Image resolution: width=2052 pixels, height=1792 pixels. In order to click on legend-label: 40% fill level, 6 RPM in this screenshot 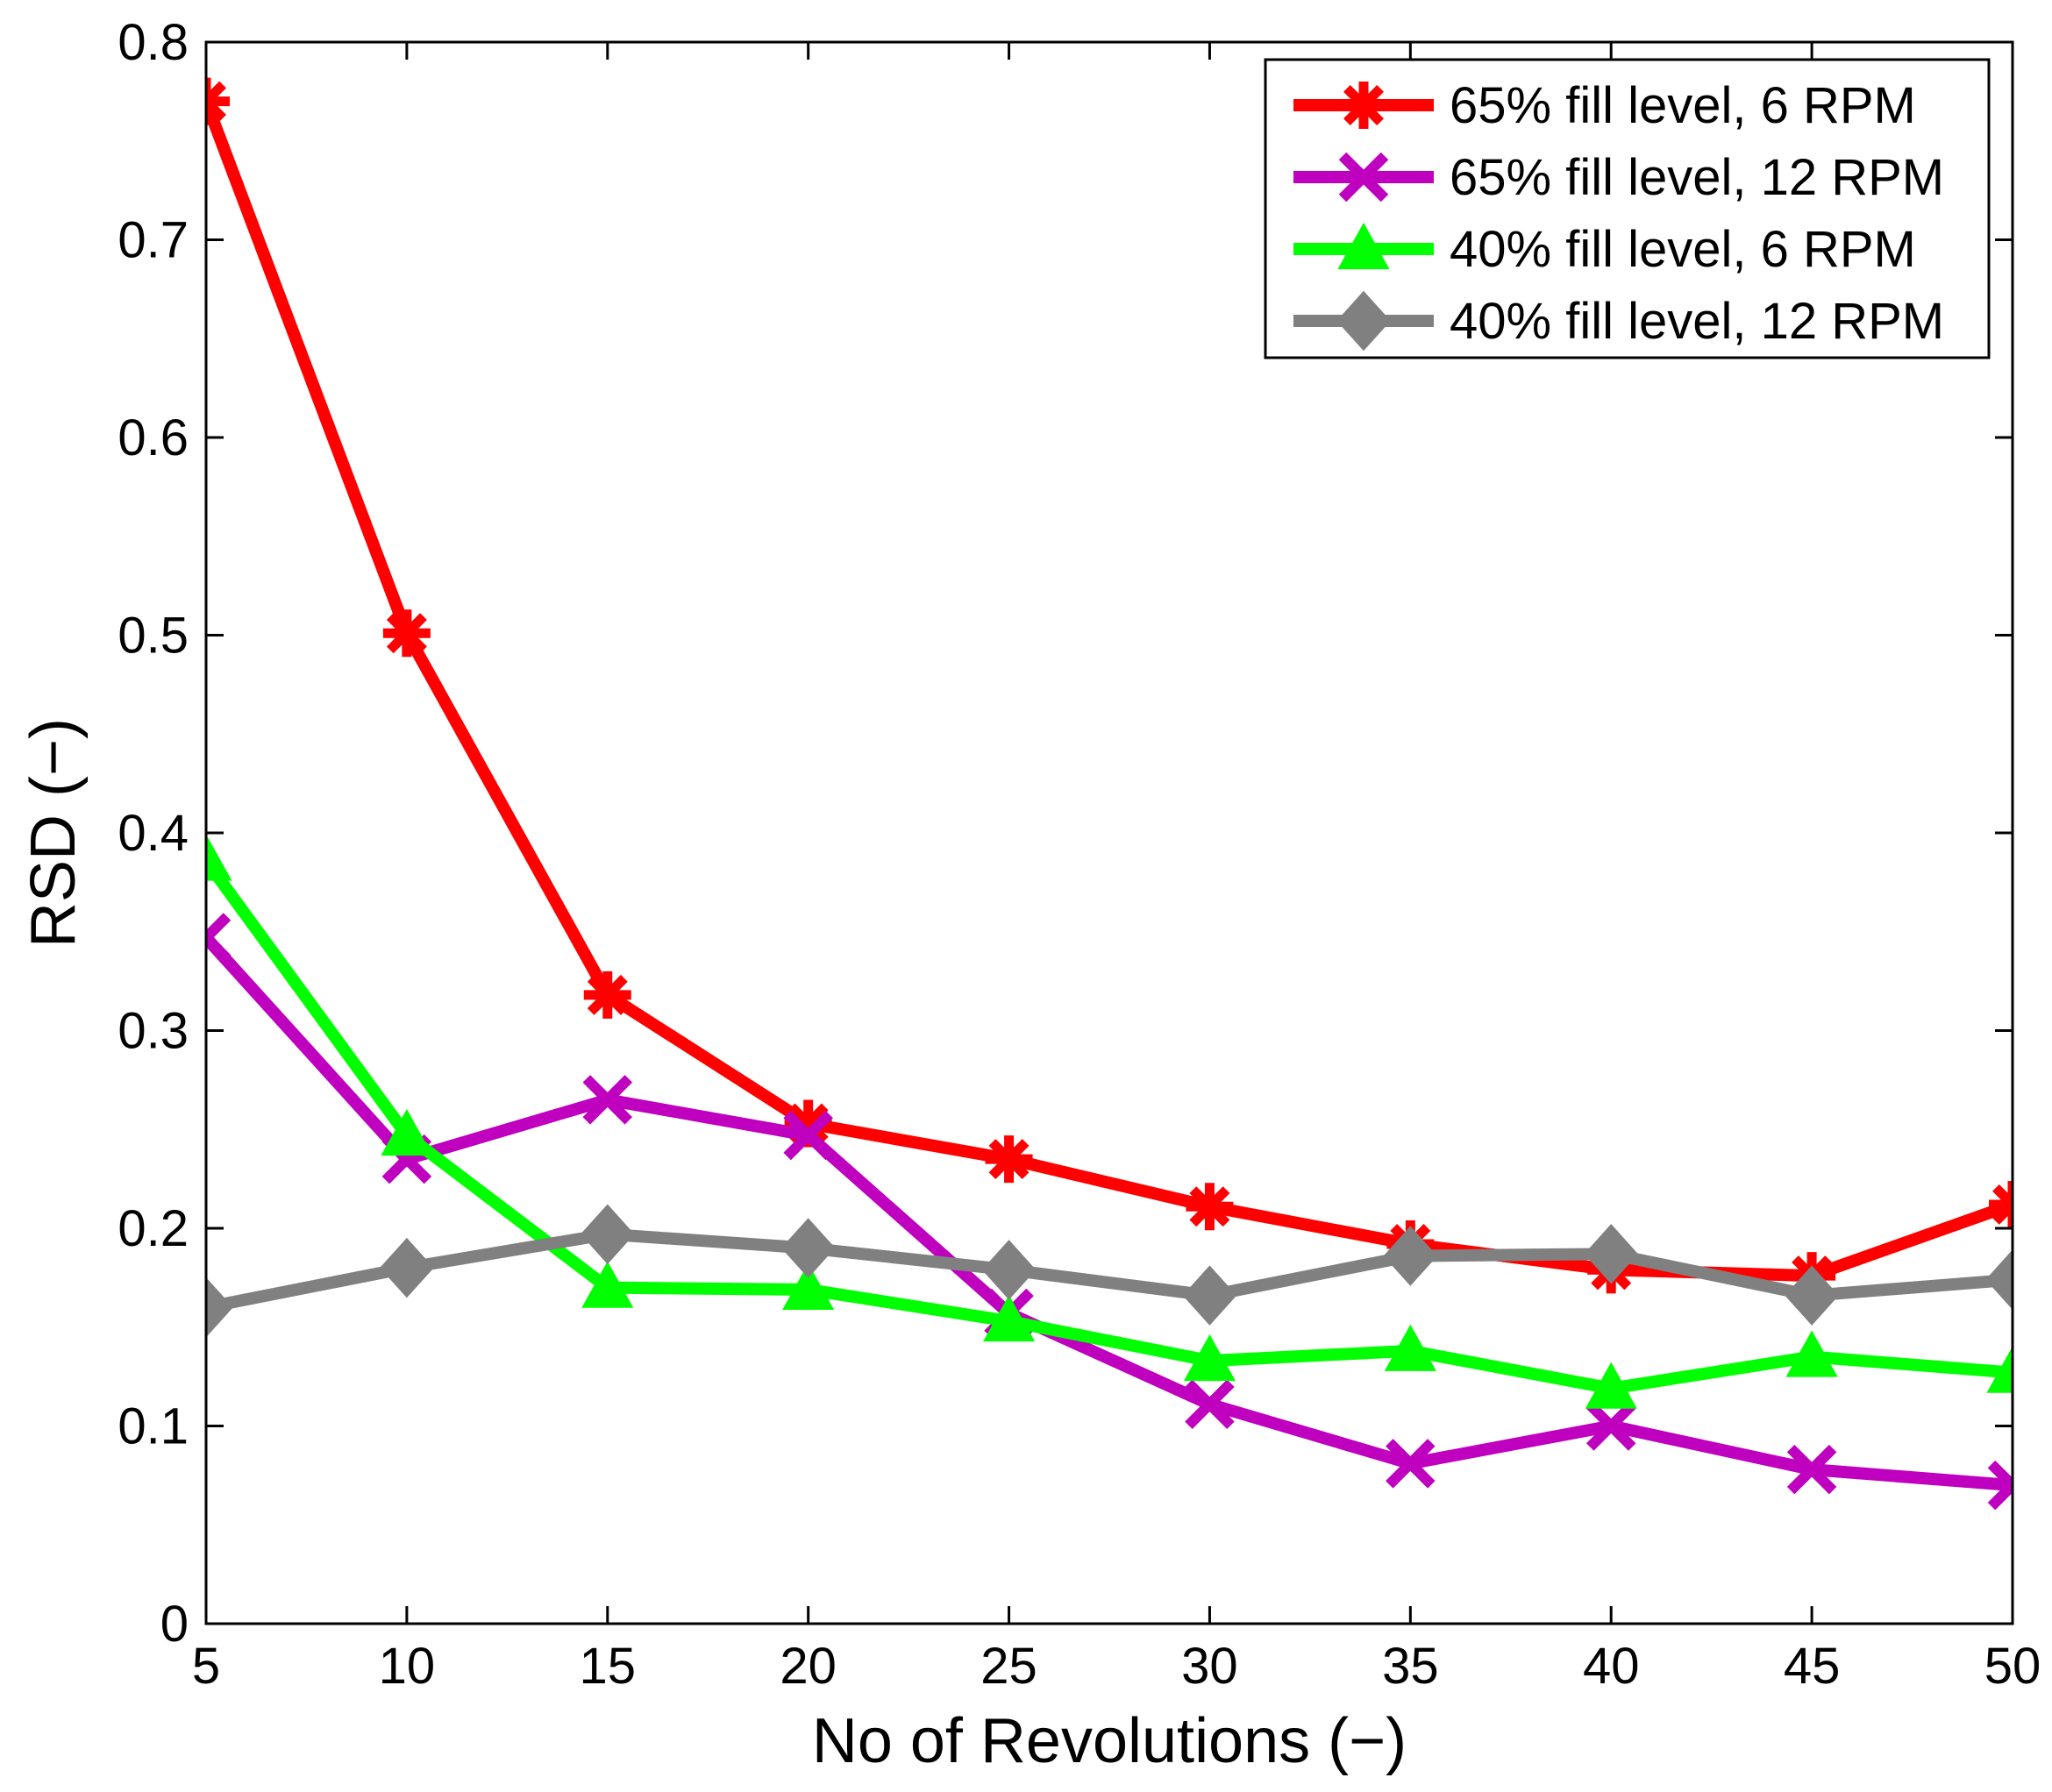, I will do `click(1683, 249)`.